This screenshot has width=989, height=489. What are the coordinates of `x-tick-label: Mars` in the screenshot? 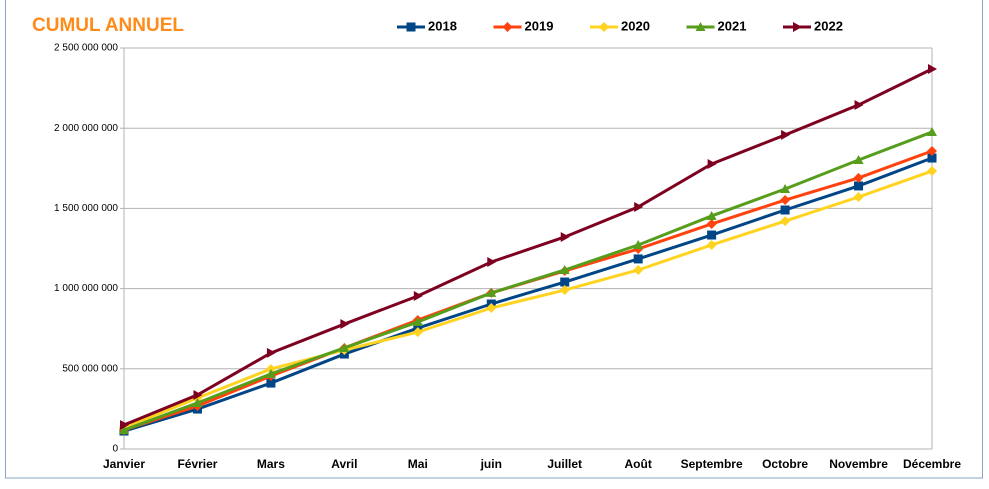 It's located at (271, 464).